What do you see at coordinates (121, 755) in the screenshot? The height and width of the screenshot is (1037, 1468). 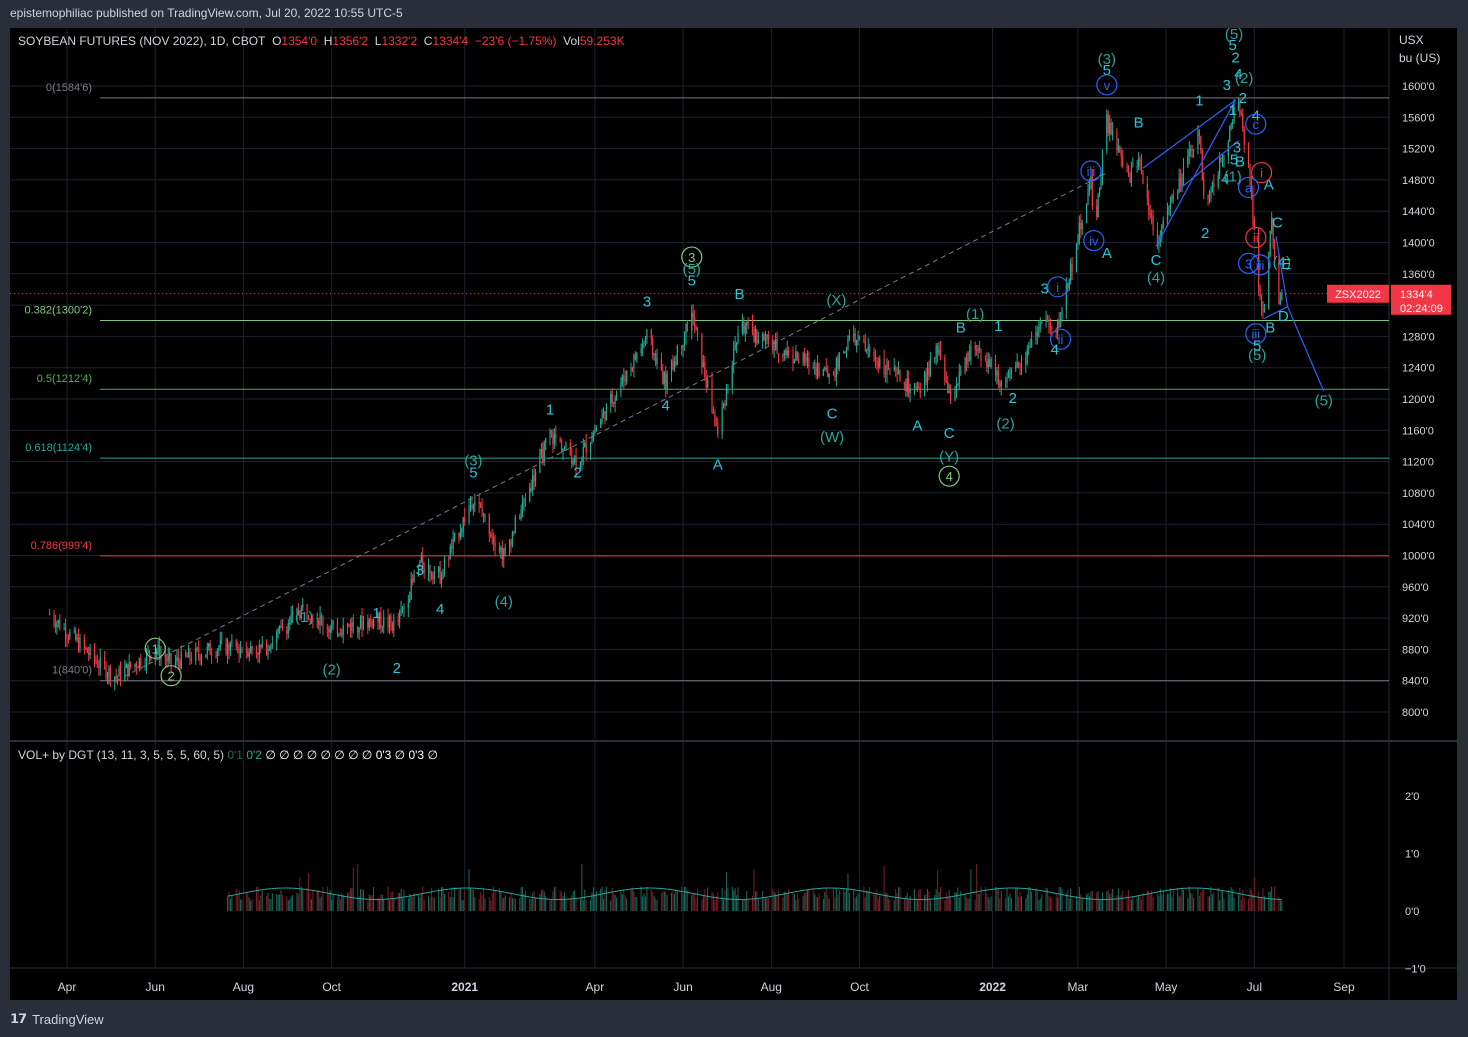 I see `volume-indicator-title: VOL+ by DGT (13, 11, 3, 5, 5, 5, 60, 5)` at bounding box center [121, 755].